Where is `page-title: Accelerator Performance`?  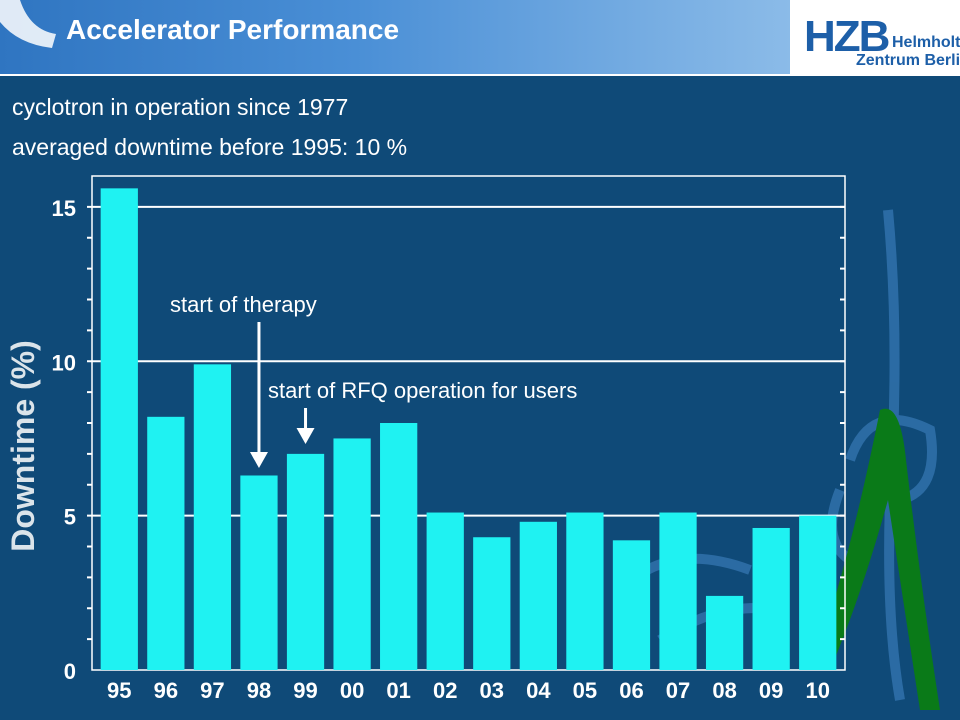
page-title: Accelerator Performance is located at coordinates (233, 29).